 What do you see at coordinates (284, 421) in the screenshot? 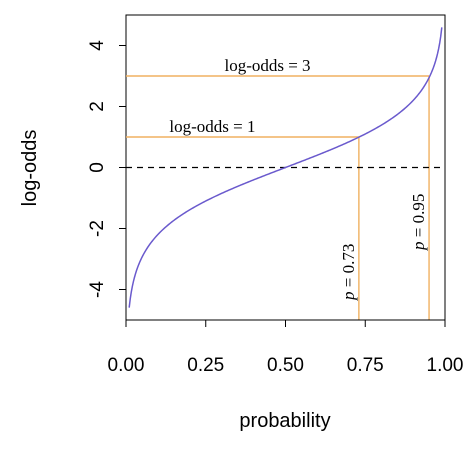
I see `x-axis-label: probability` at bounding box center [284, 421].